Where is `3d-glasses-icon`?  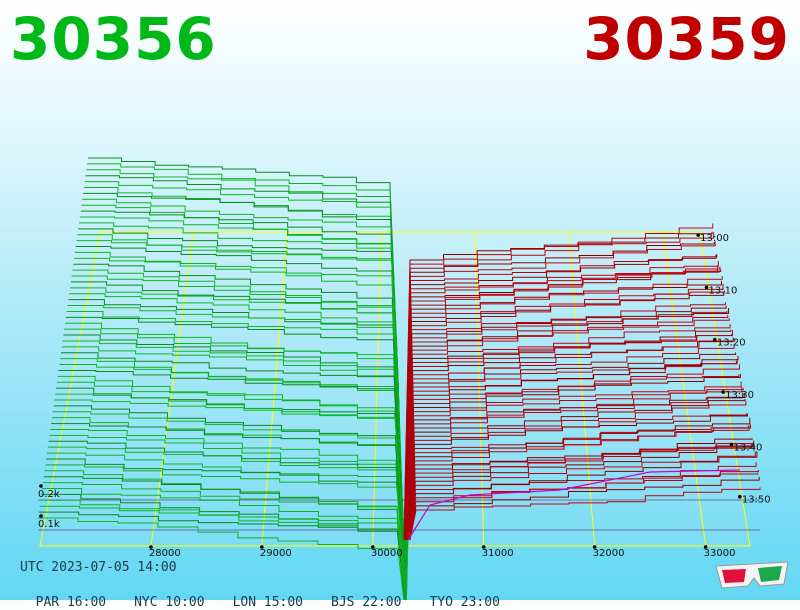
3d-glasses-icon is located at coordinates (752, 575).